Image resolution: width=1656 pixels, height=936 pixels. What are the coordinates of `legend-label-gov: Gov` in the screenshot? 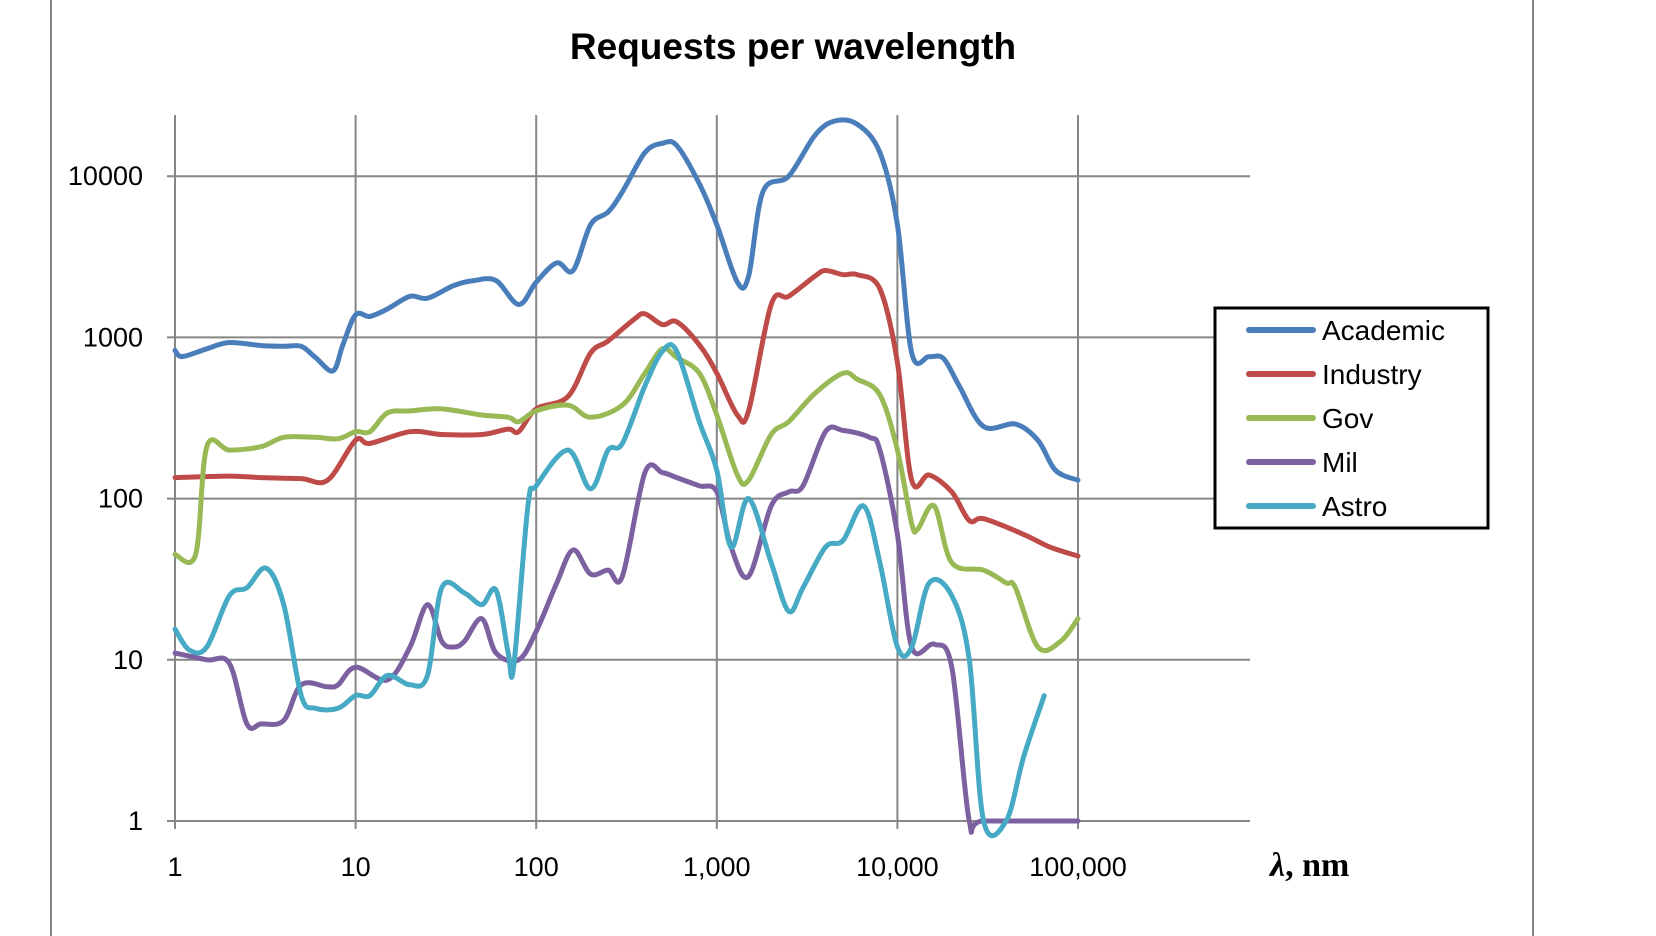 It's located at (1347, 418).